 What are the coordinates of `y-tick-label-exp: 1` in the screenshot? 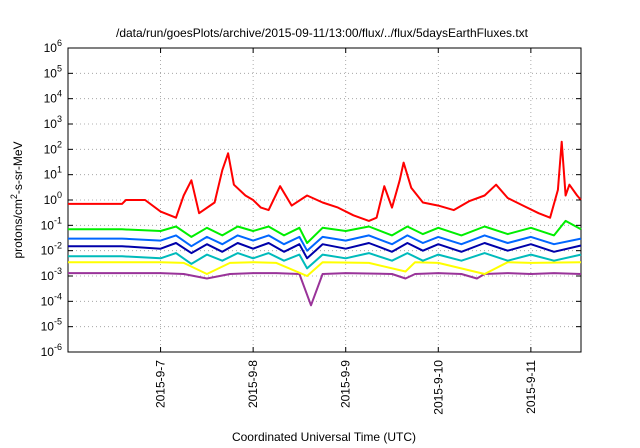 It's located at (59, 170).